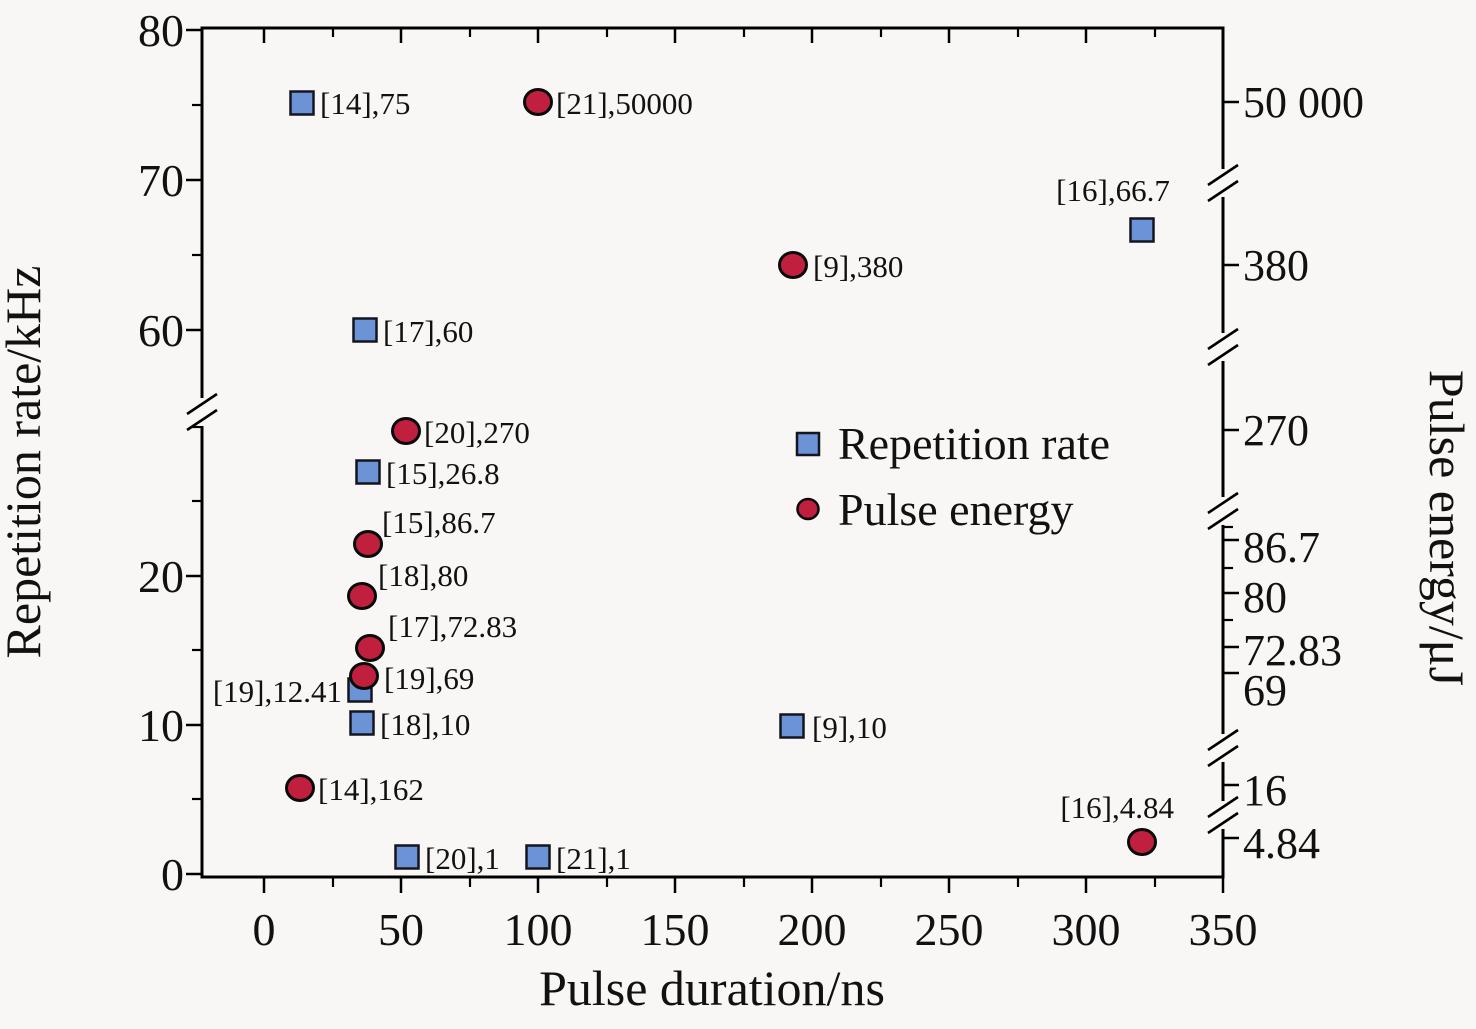  Describe the element at coordinates (25, 462) in the screenshot. I see `left-axis-title: Repetition rate/kHz` at that location.